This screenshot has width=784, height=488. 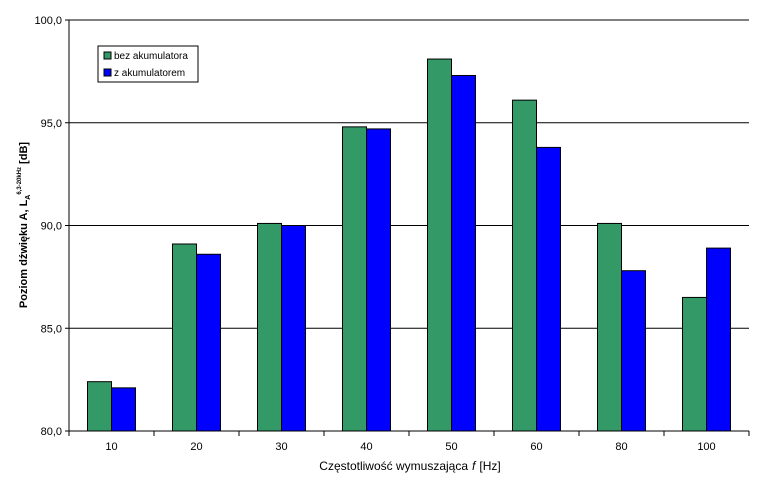 What do you see at coordinates (451, 447) in the screenshot?
I see `x-tick-label: 50` at bounding box center [451, 447].